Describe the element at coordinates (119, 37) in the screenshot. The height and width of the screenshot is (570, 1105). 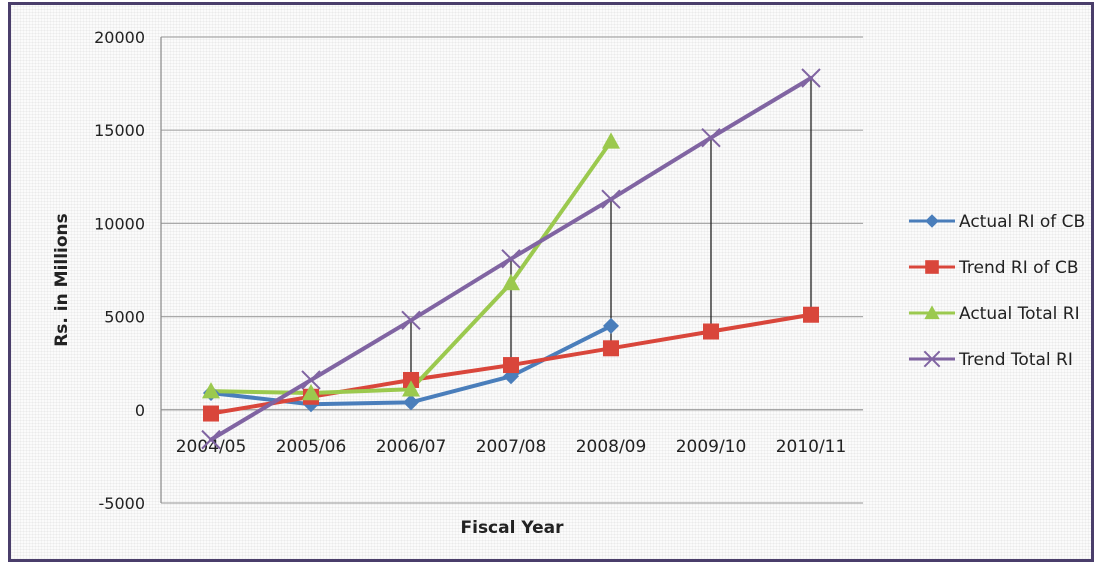
I see `y-tick-label: 20000` at that location.